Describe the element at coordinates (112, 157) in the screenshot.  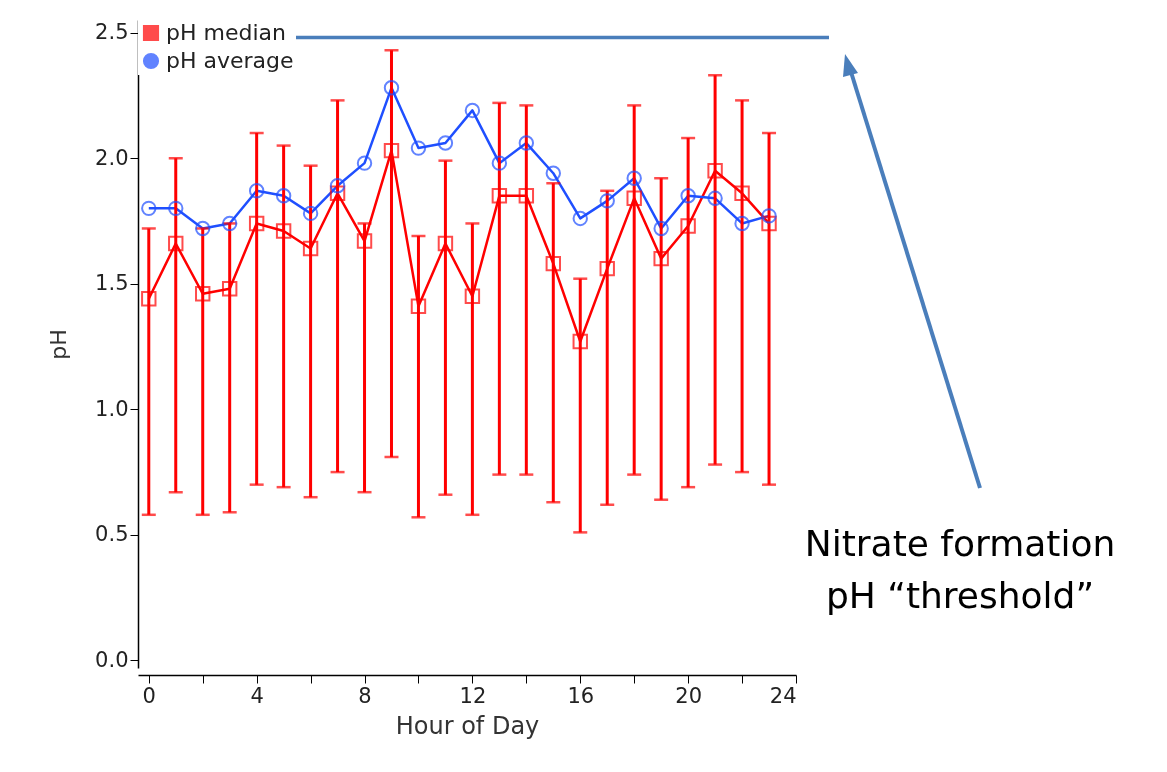
I see `y-tick-label: 2.0` at that location.